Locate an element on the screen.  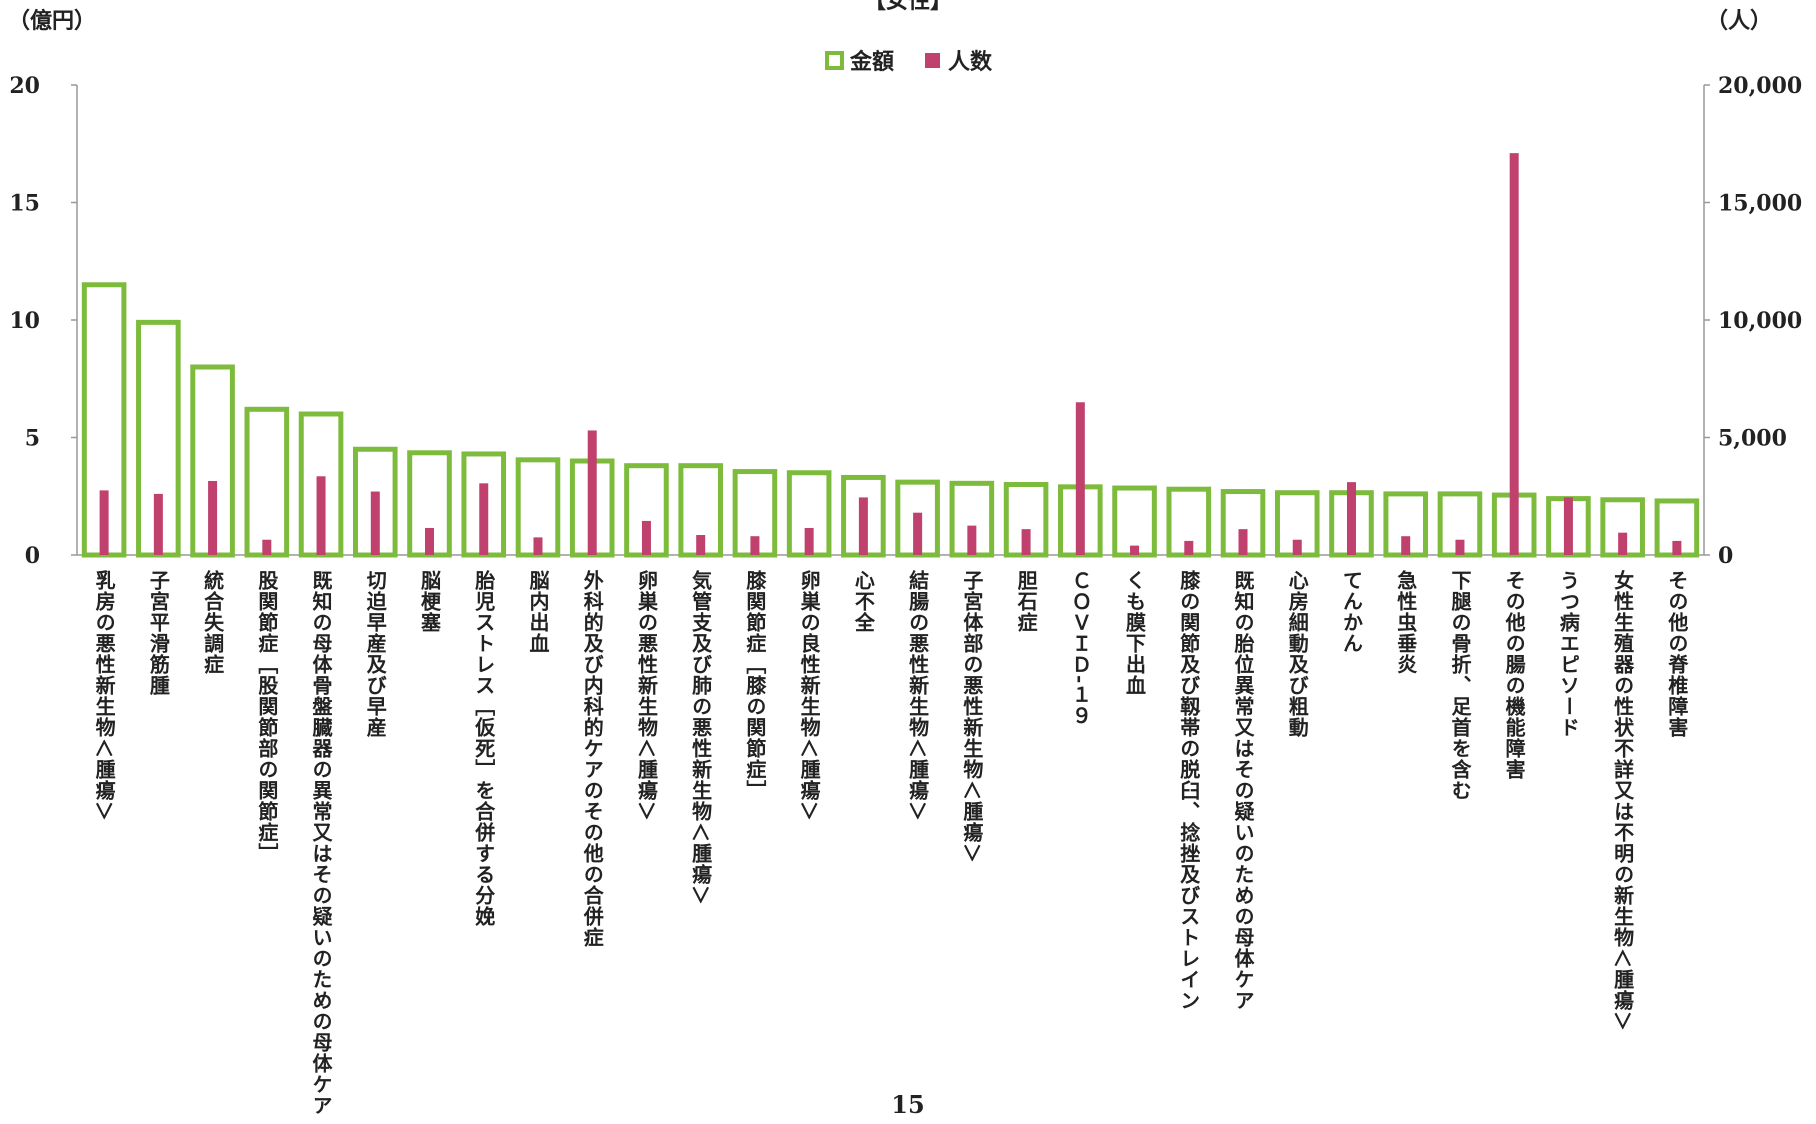
category-label: 心不全 is located at coordinates (863, 601).